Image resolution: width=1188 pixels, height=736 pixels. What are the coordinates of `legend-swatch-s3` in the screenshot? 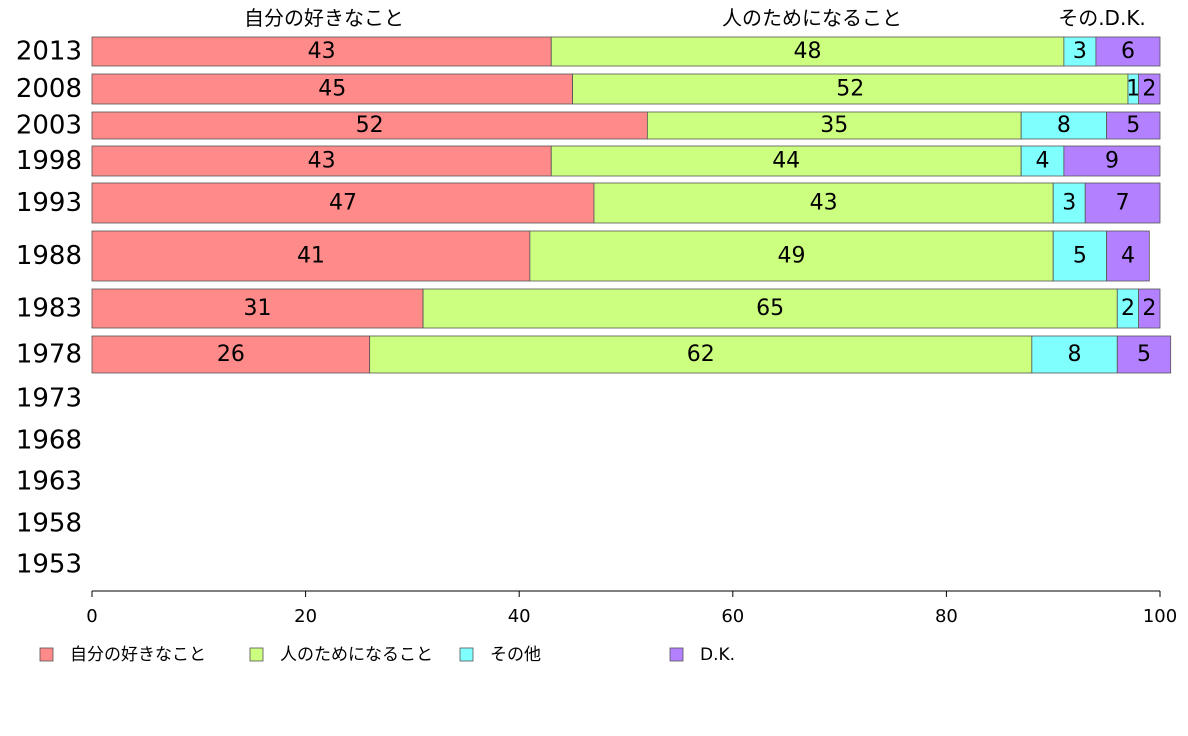 It's located at (676, 654).